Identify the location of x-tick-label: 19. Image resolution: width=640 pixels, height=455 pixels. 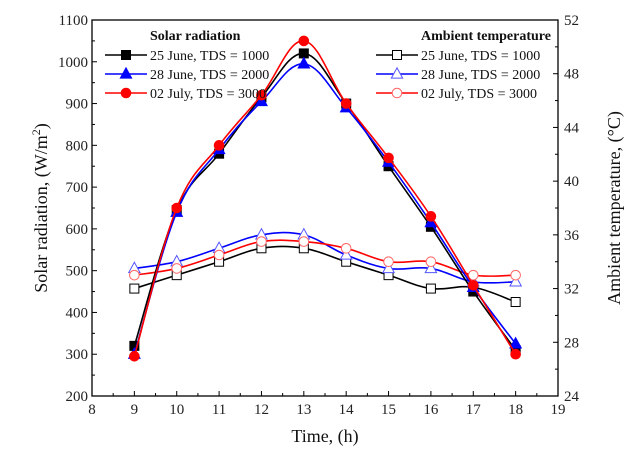
(558, 410).